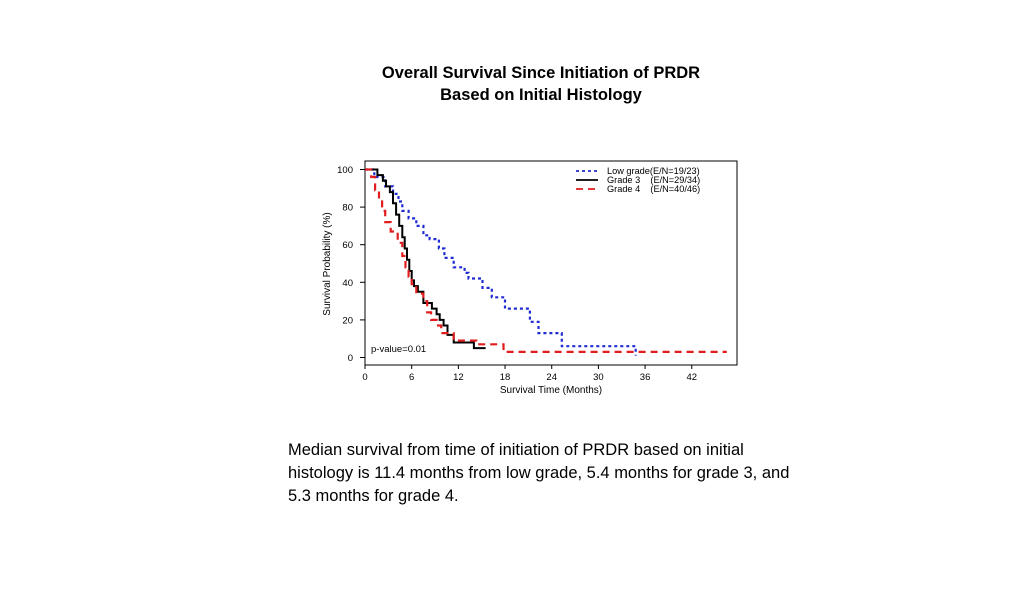  Describe the element at coordinates (347, 283) in the screenshot. I see `y-tick-label: 40` at that location.